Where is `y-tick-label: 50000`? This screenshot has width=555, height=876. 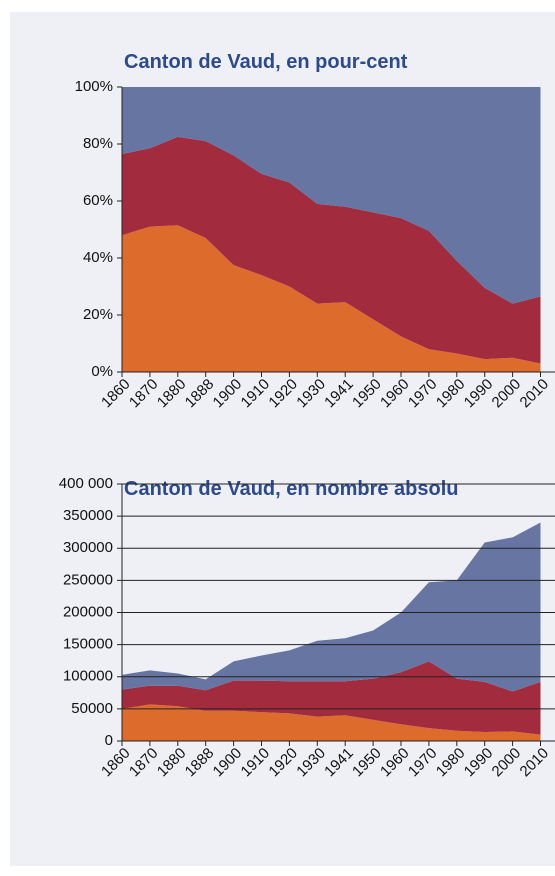 y-tick-label: 50000 is located at coordinates (92, 708).